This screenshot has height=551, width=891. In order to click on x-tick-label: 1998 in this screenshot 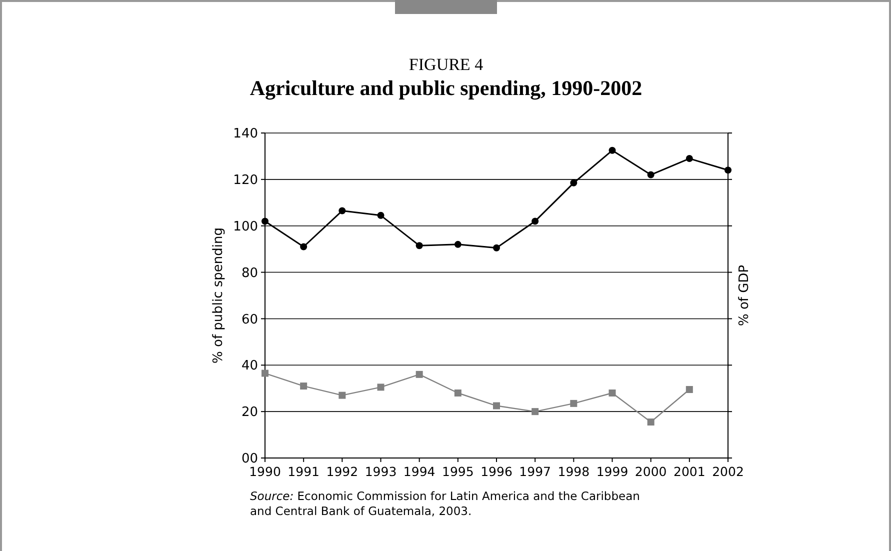, I will do `click(574, 471)`.